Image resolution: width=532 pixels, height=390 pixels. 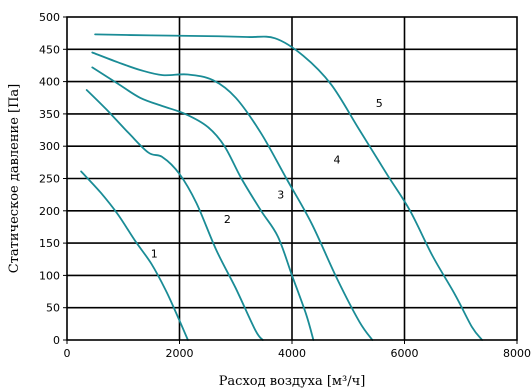 What do you see at coordinates (49, 49) in the screenshot?
I see `y-tick-label: 450` at bounding box center [49, 49].